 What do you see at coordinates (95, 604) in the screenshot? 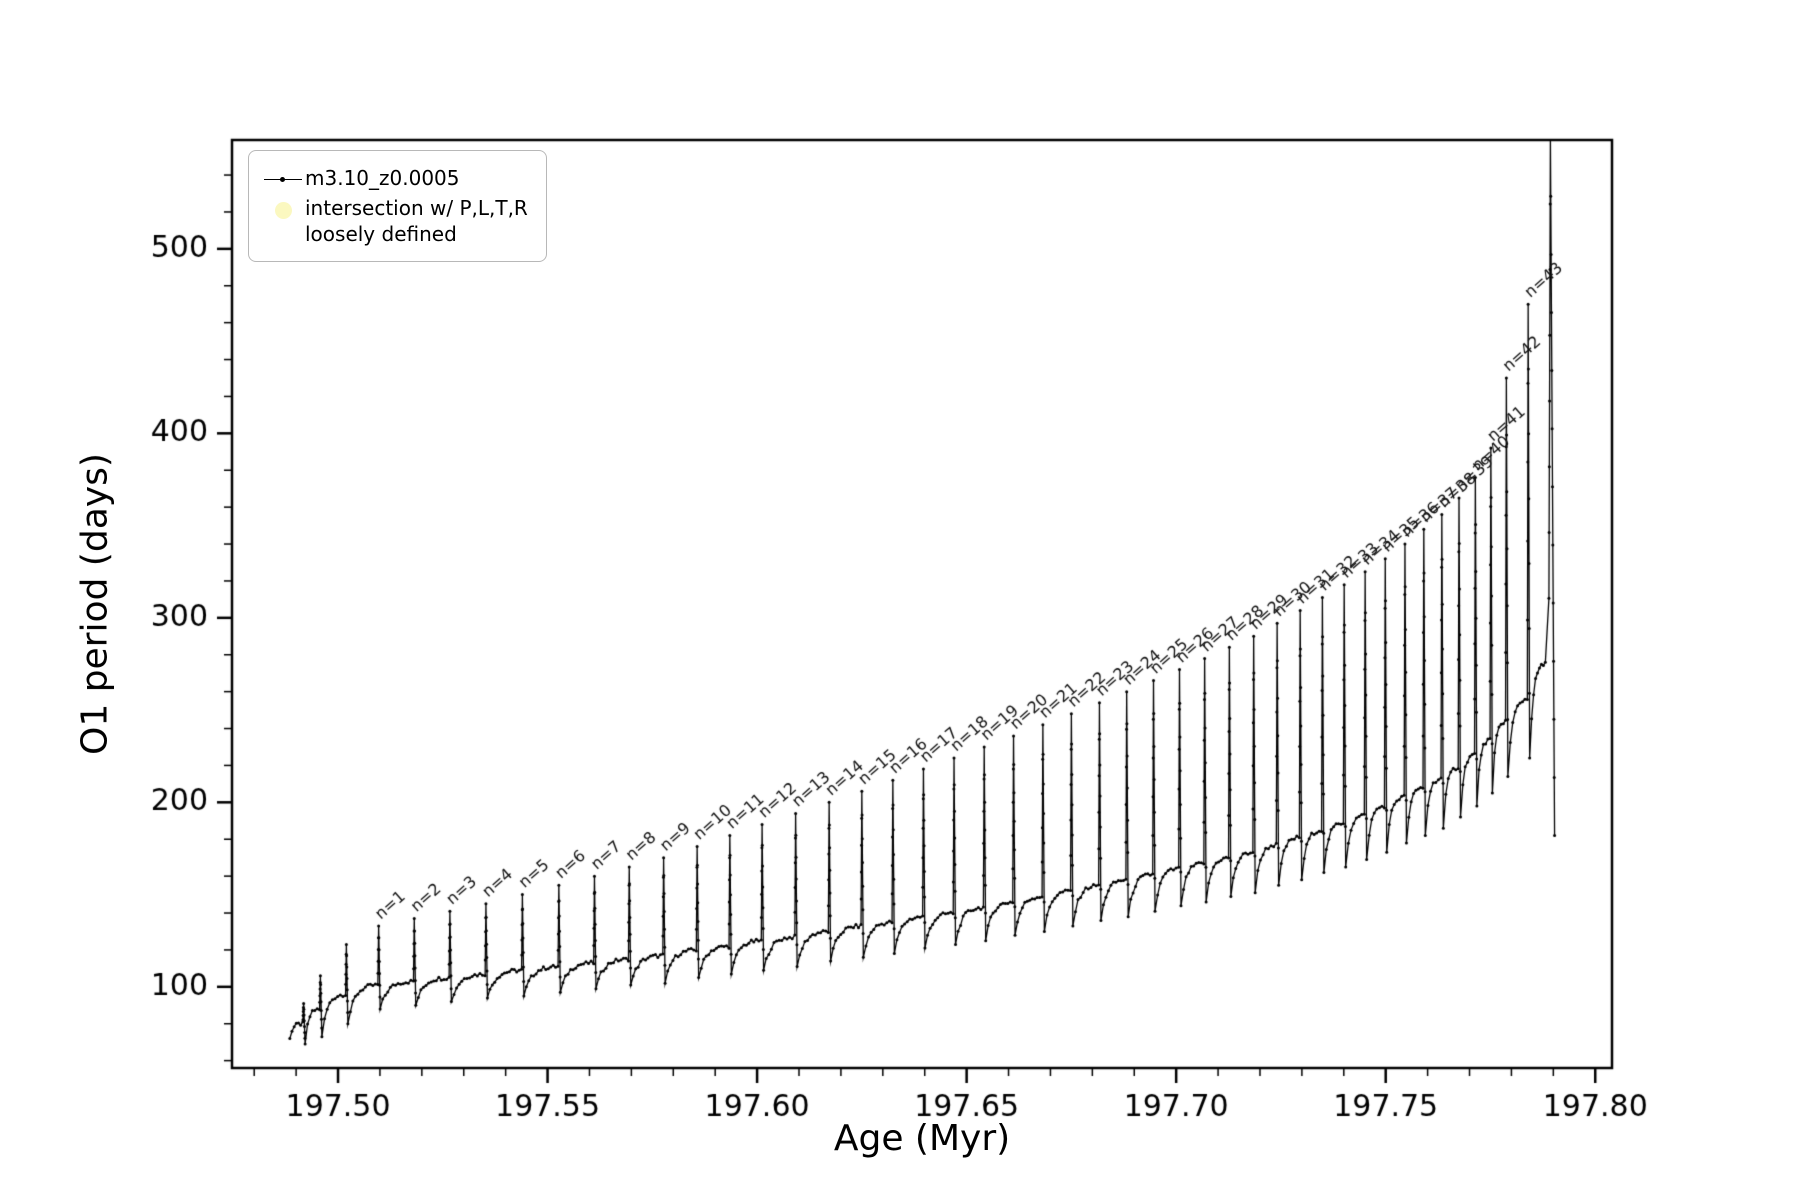
I see `y-axis-label: O1 period (days)` at bounding box center [95, 604].